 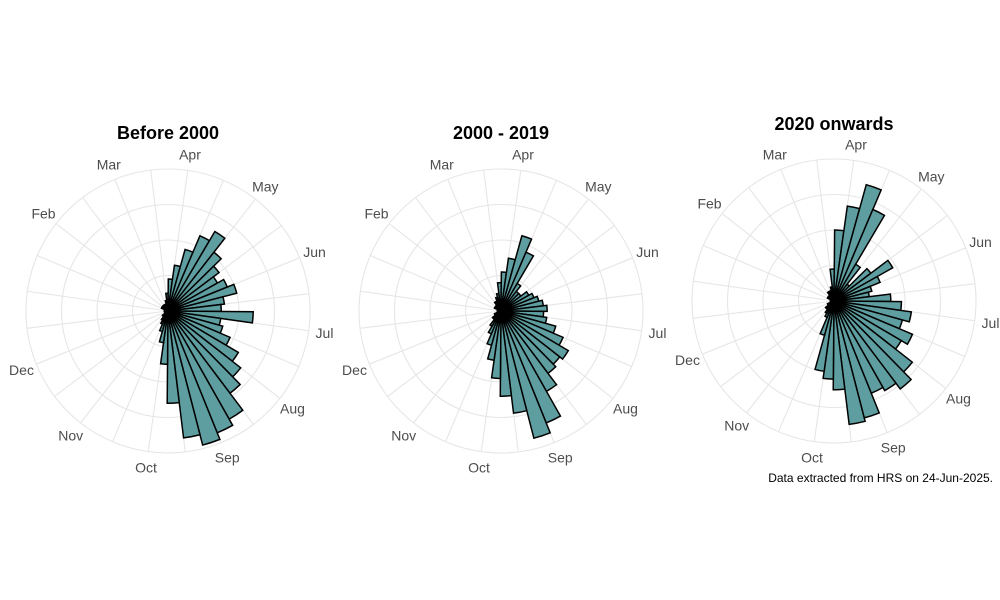 I want to click on panel-title: 2000 - 2019, so click(x=501, y=133).